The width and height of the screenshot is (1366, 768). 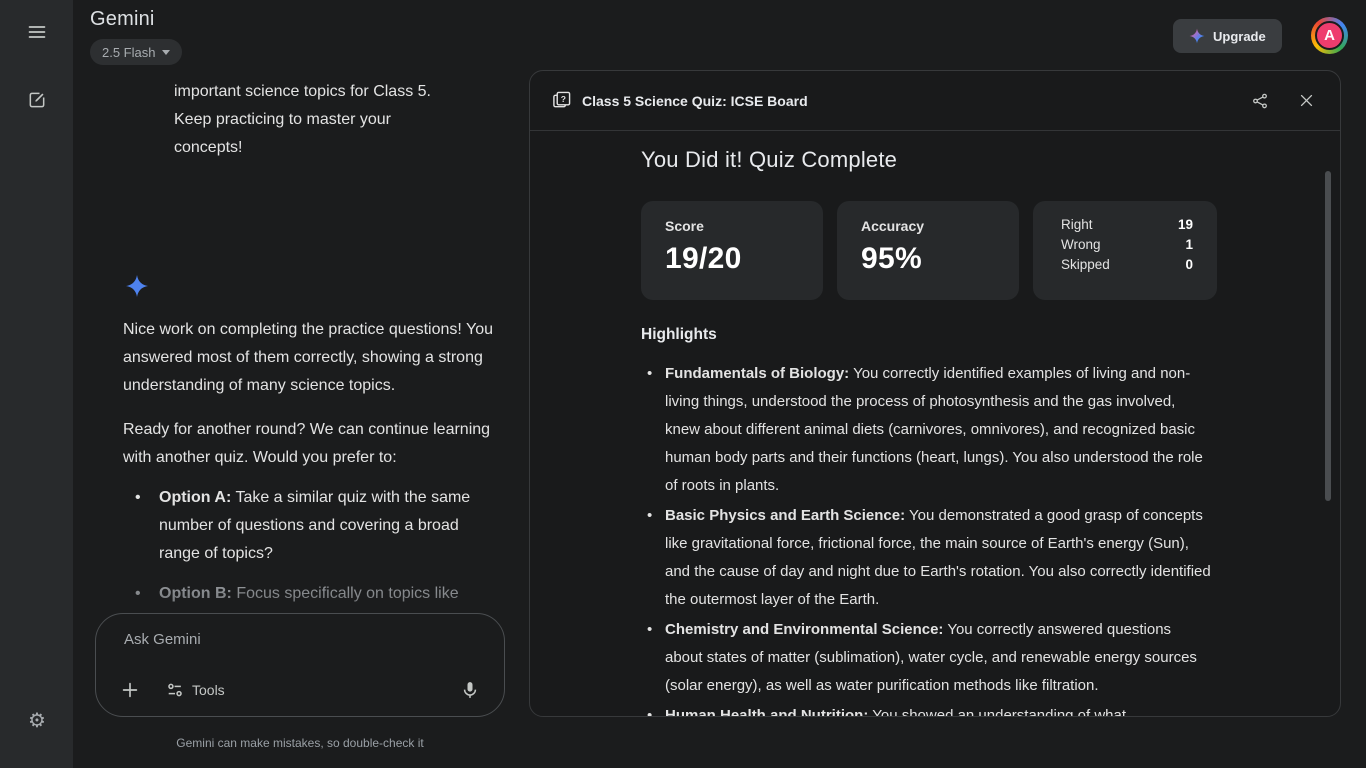 I want to click on highlight-lead: Basic Physics and Earth Science:, so click(x=785, y=515).